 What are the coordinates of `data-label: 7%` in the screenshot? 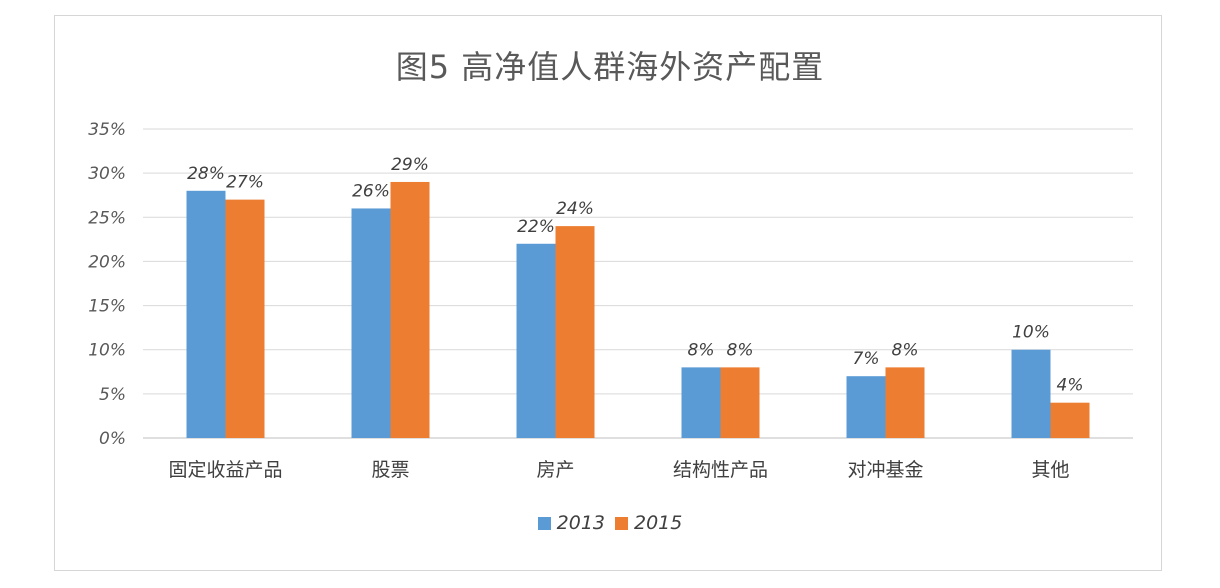 It's located at (866, 359).